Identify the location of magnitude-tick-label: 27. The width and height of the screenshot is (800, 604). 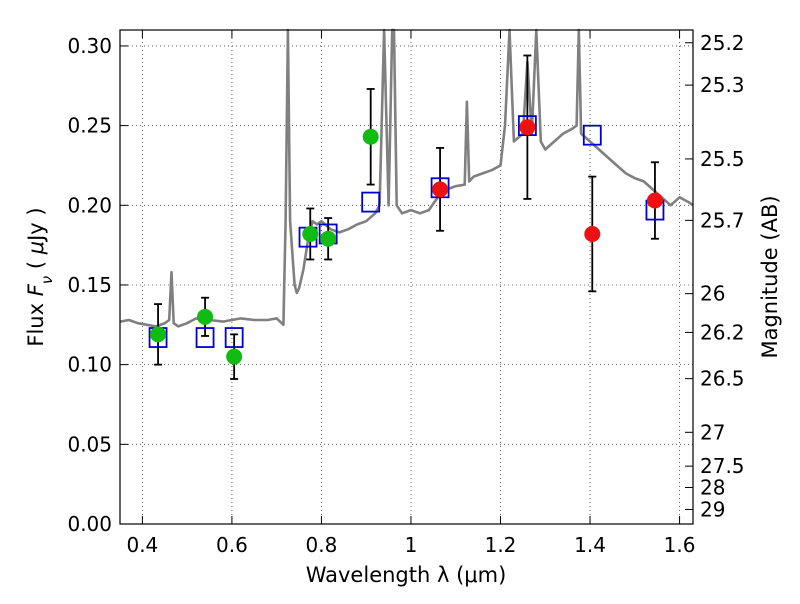
(712, 432).